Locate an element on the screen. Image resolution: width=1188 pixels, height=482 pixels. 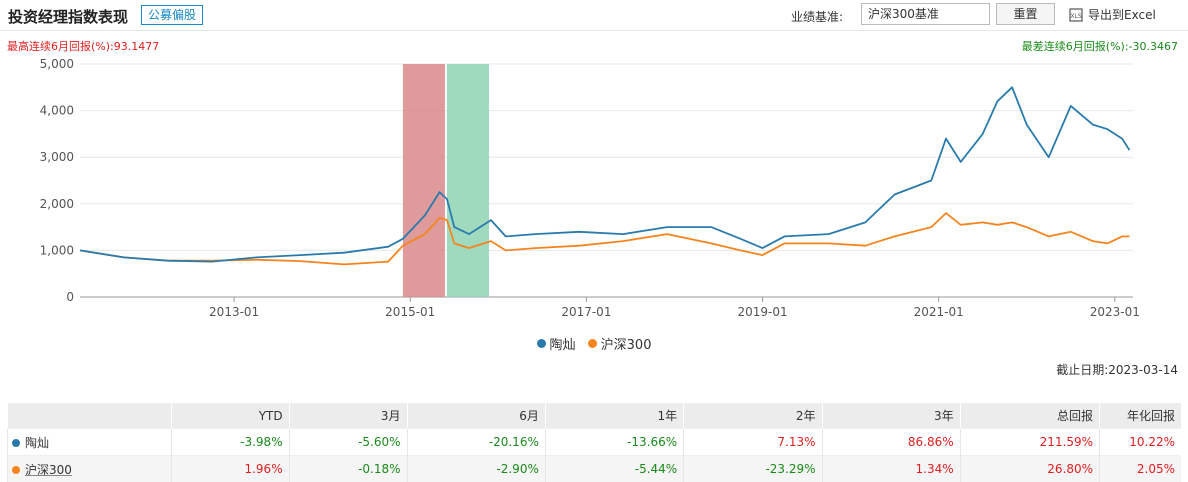
x-tick-label: 2013-01 is located at coordinates (234, 312).